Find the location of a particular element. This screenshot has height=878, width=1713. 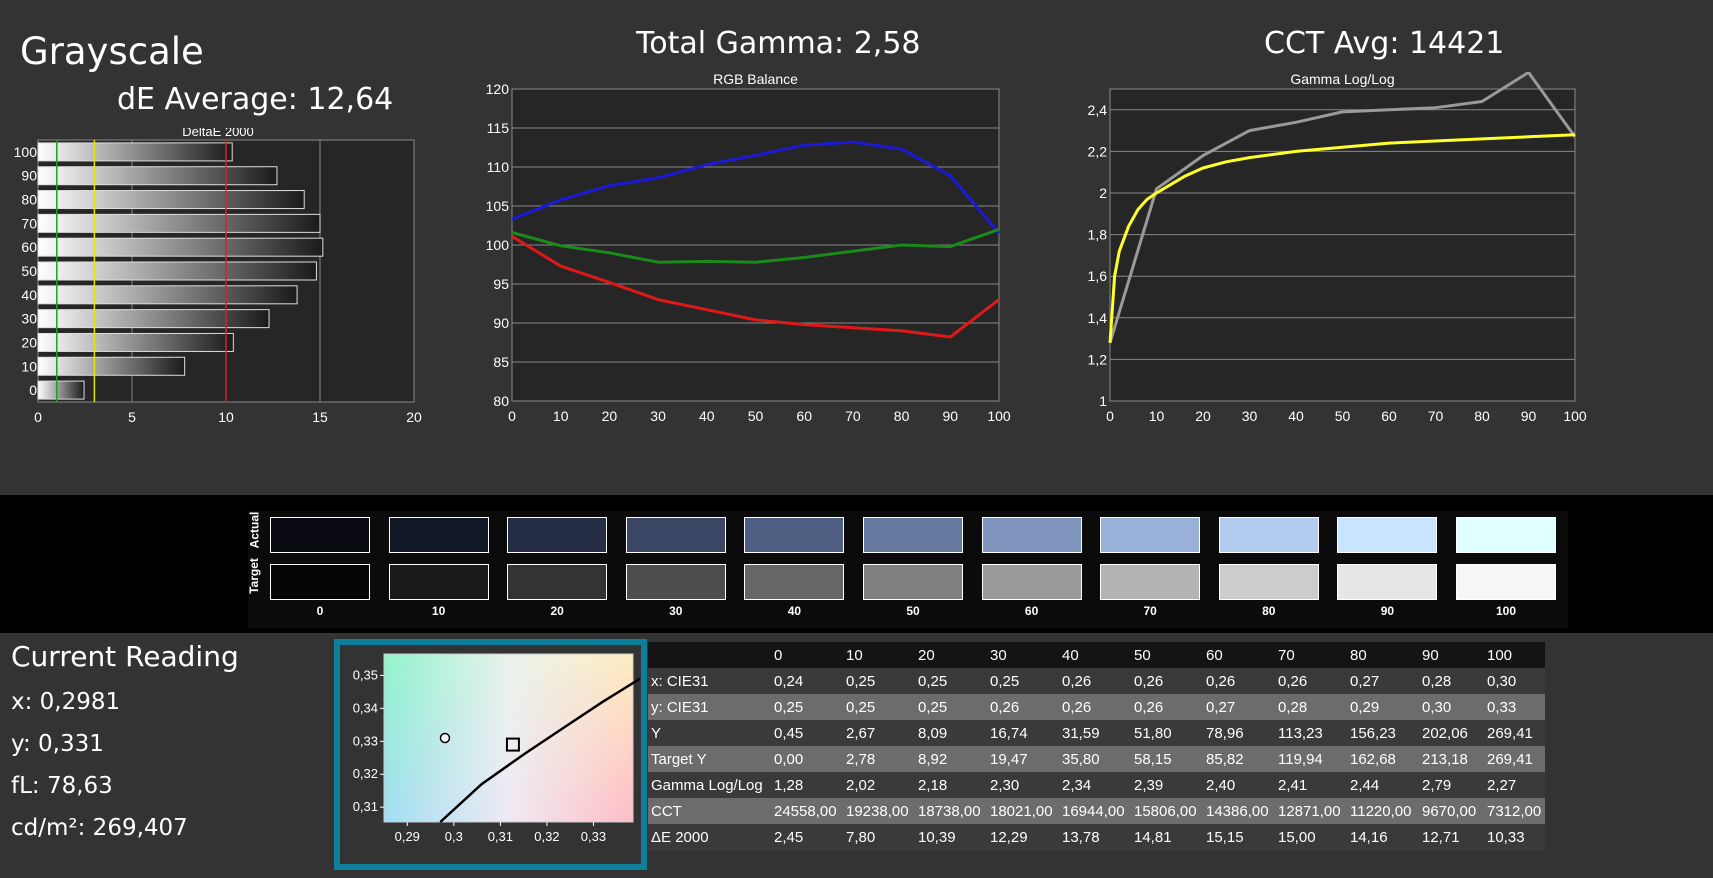

color-swatch-panel: Actual Target 0 10 20 30 40 50 60 70 80 90 100 is located at coordinates (907, 569).